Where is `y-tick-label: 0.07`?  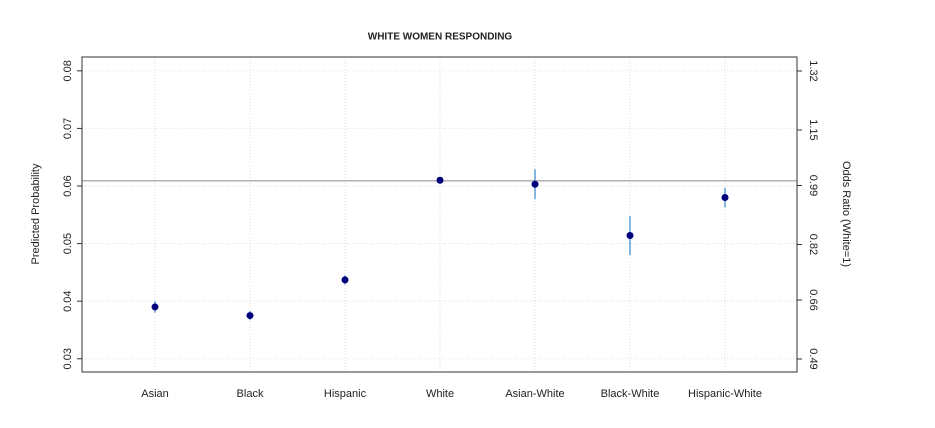 y-tick-label: 0.07 is located at coordinates (68, 128).